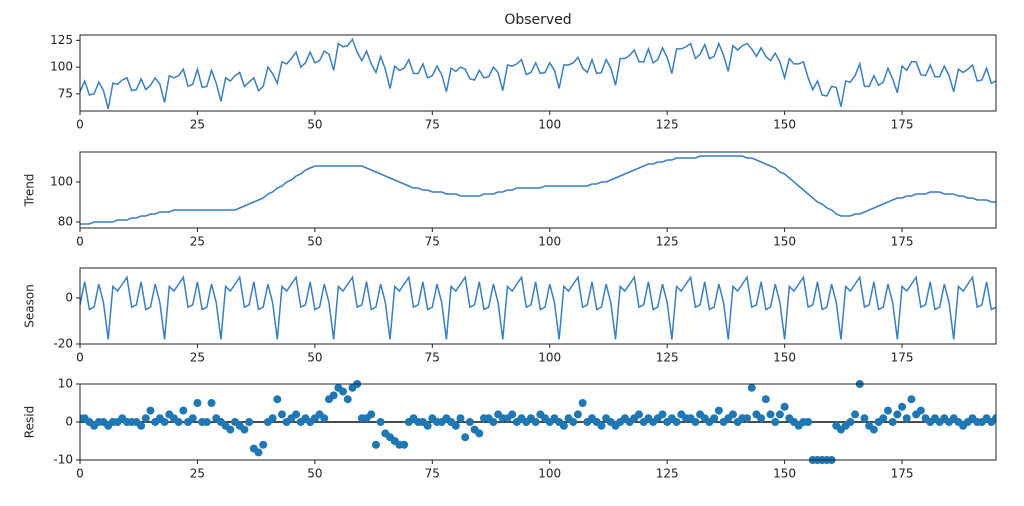 This screenshot has width=1024, height=506. Describe the element at coordinates (63, 344) in the screenshot. I see `y-tick-label: -20` at that location.